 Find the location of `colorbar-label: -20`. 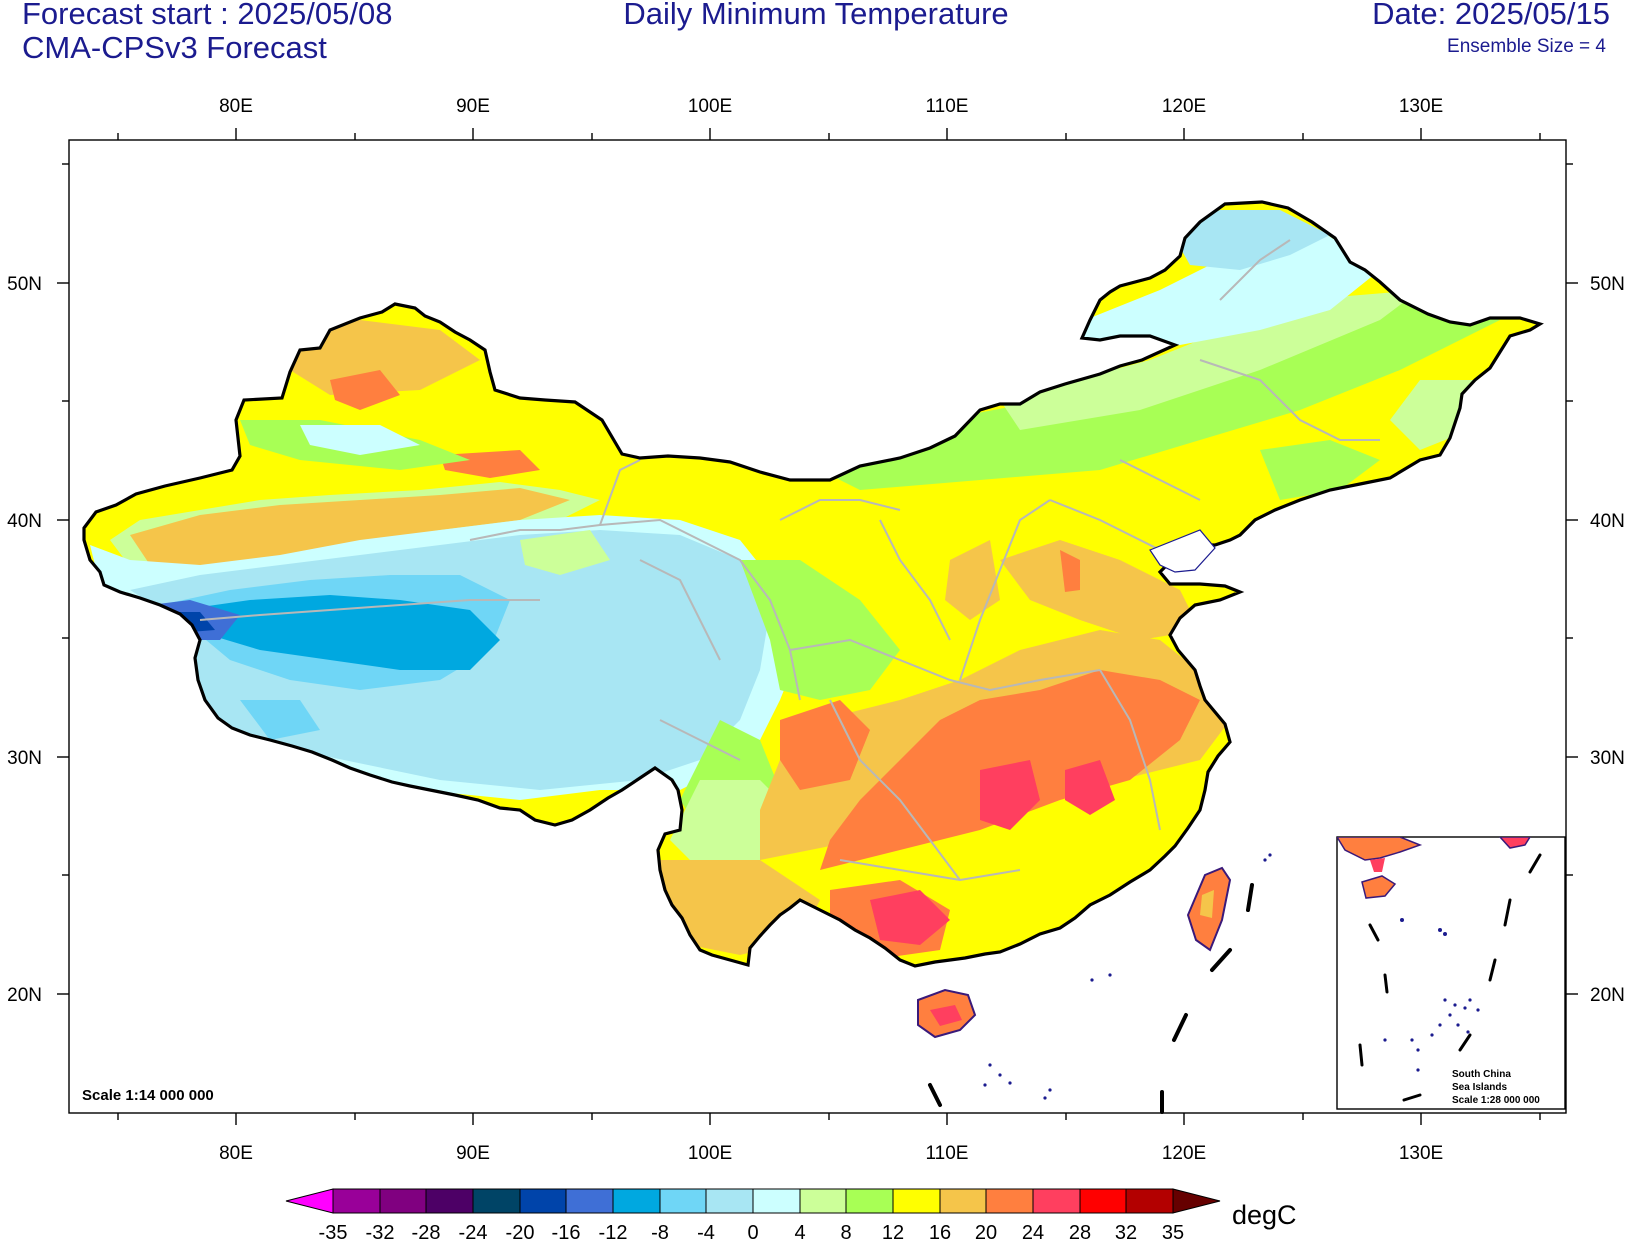

colorbar-label: -20 is located at coordinates (520, 1231).